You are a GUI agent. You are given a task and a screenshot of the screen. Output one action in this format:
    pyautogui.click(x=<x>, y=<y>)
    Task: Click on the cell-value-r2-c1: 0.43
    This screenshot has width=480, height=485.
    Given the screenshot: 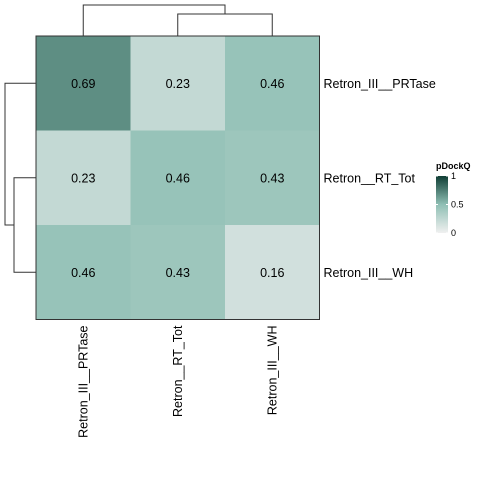 What is the action you would take?
    pyautogui.click(x=178, y=273)
    